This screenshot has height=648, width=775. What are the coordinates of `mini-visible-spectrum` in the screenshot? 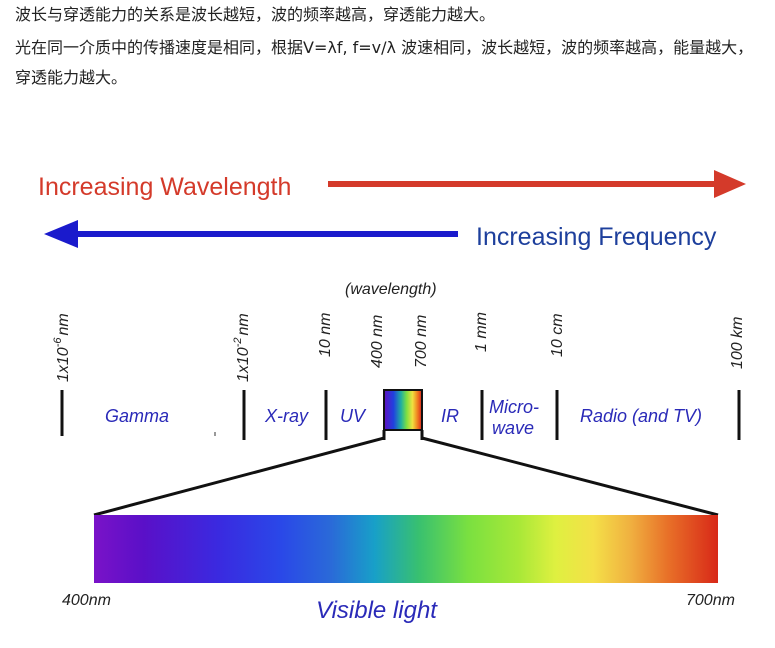 It's located at (403, 410).